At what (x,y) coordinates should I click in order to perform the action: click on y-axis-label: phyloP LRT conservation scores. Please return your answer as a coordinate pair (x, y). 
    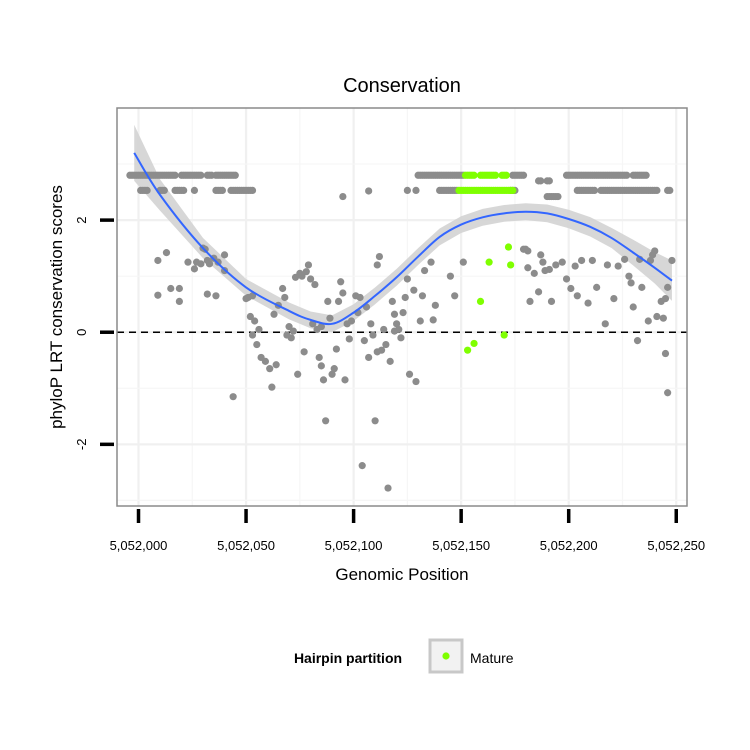
    Looking at the image, I should click on (56, 307).